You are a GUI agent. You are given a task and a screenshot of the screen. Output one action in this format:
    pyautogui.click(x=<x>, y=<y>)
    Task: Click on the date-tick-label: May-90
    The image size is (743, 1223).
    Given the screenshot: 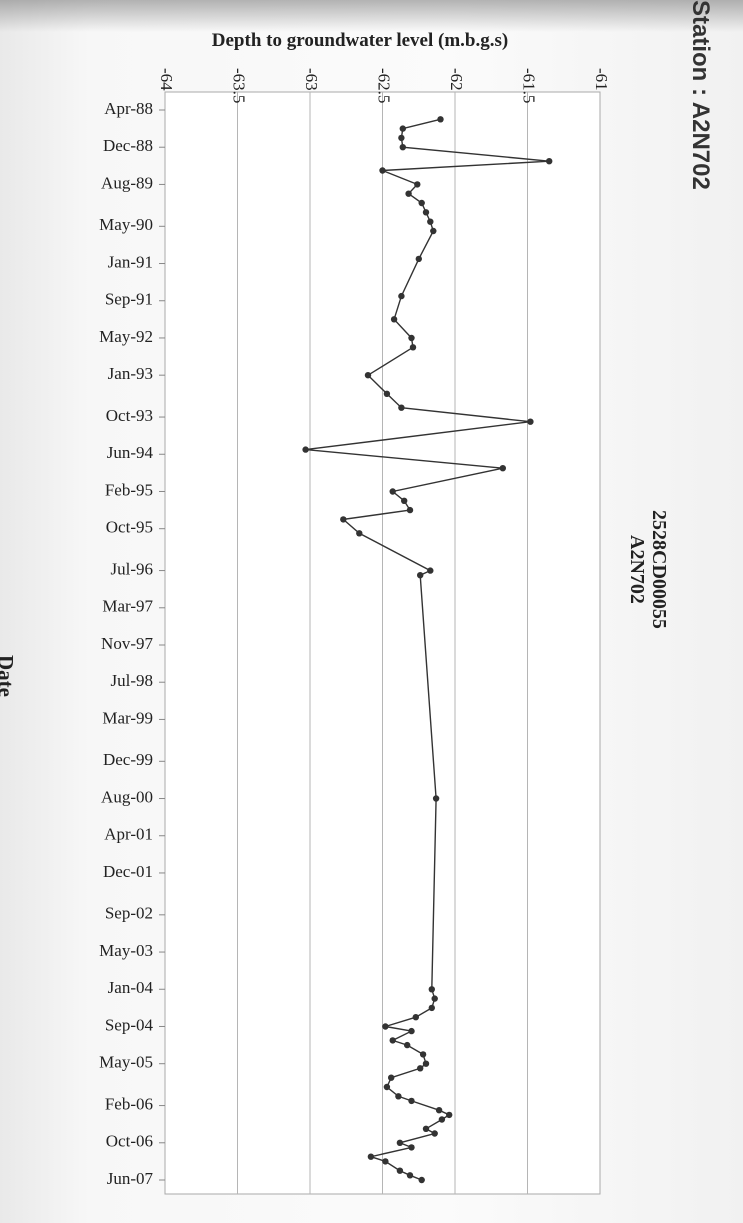 What is the action you would take?
    pyautogui.click(x=126, y=224)
    